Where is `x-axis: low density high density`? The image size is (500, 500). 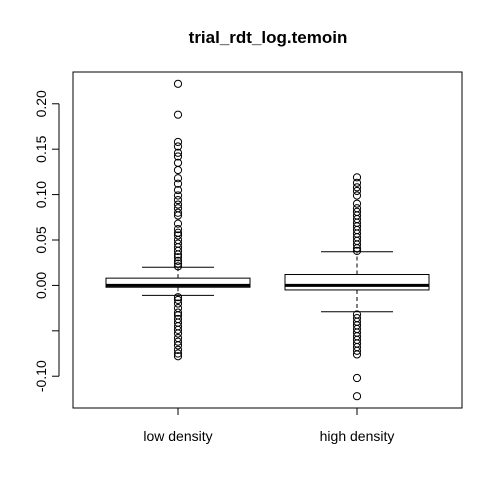 x-axis: low density high density is located at coordinates (269, 425).